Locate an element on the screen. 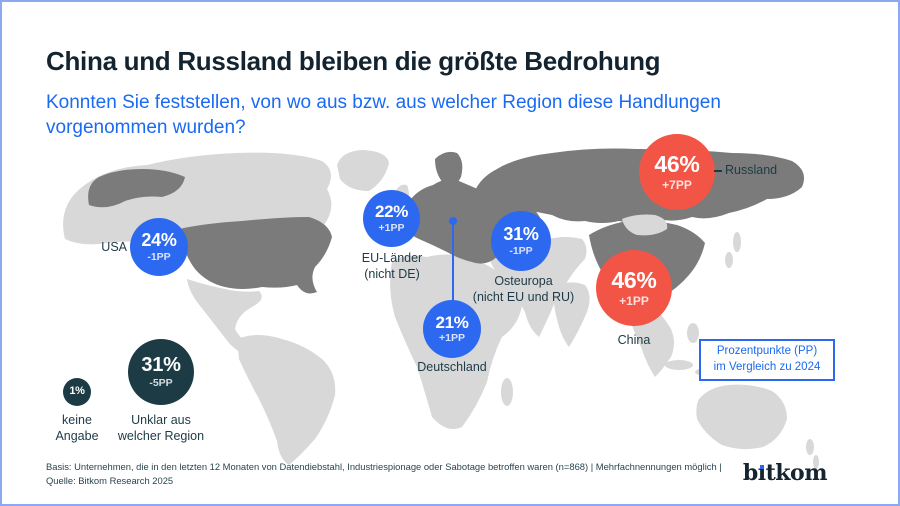 The height and width of the screenshot is (506, 900). bubble-china-value: 46% is located at coordinates (634, 280).